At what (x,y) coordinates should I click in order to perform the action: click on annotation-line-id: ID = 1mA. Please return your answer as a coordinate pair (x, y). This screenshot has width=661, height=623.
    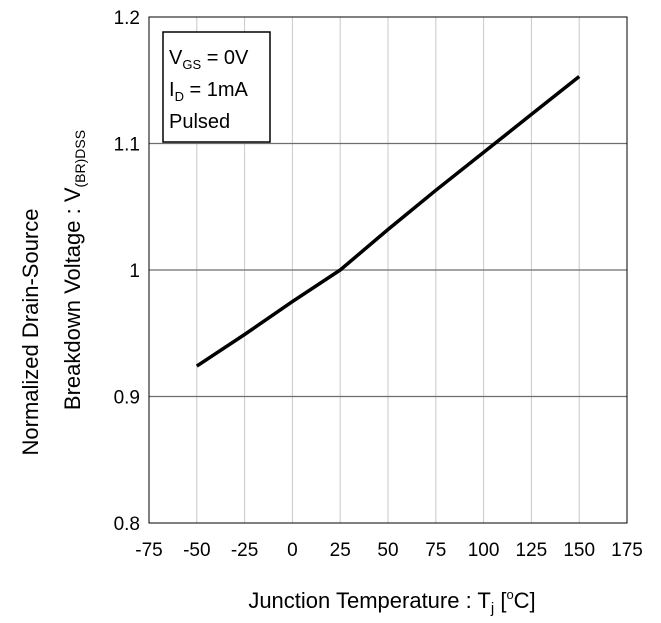
    Looking at the image, I should click on (209, 91).